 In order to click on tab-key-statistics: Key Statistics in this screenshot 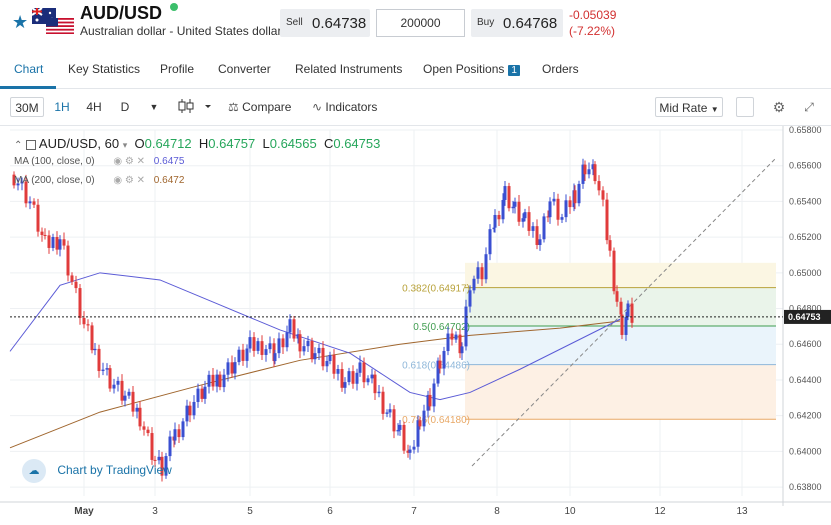, I will do `click(104, 69)`.